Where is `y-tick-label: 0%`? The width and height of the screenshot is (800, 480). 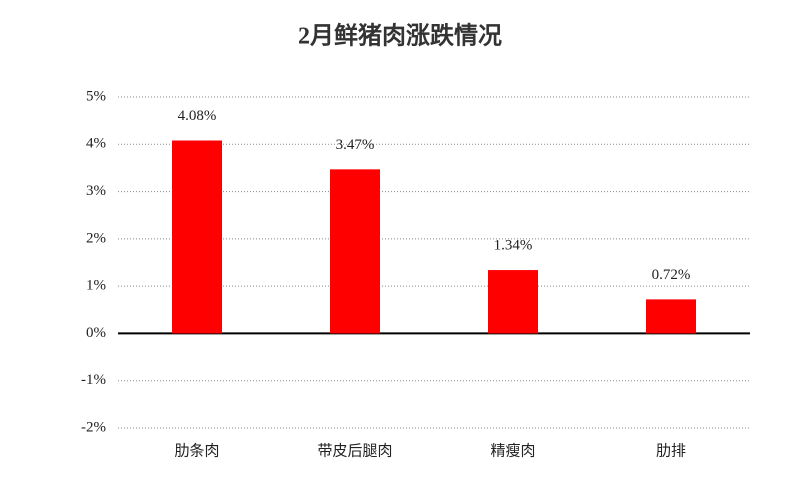 y-tick-label: 0% is located at coordinates (96, 333).